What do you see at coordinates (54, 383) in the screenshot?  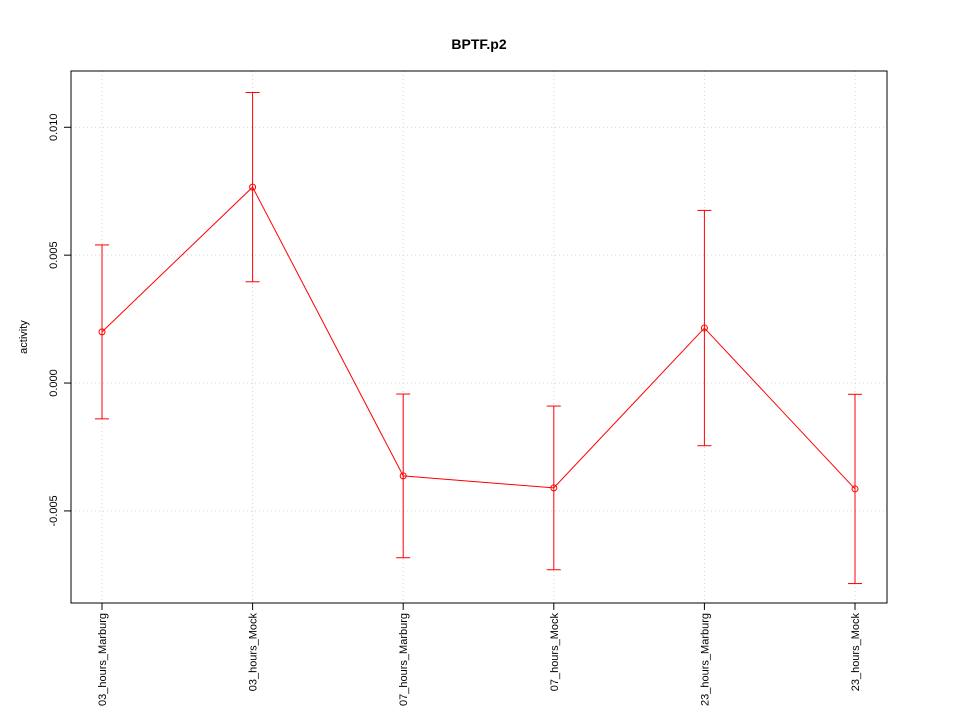 I see `y-tick-label: 0.000` at bounding box center [54, 383].